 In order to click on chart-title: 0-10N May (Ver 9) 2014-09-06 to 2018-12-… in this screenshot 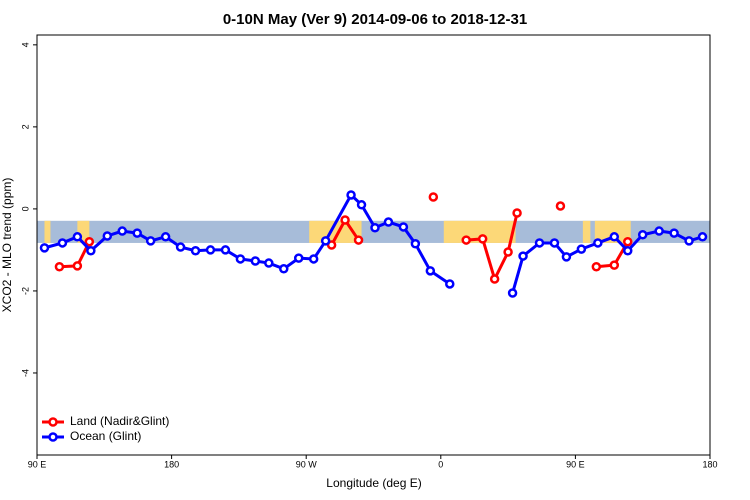, I will do `click(375, 19)`.